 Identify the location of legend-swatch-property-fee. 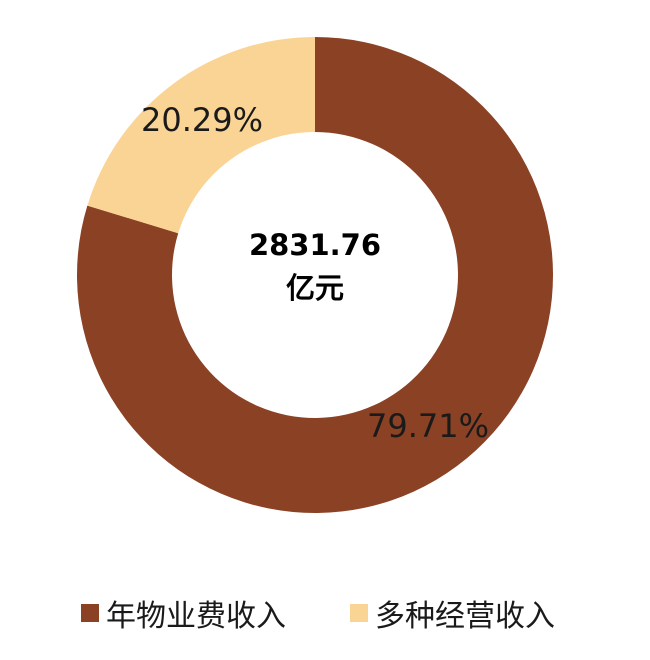
(90, 613).